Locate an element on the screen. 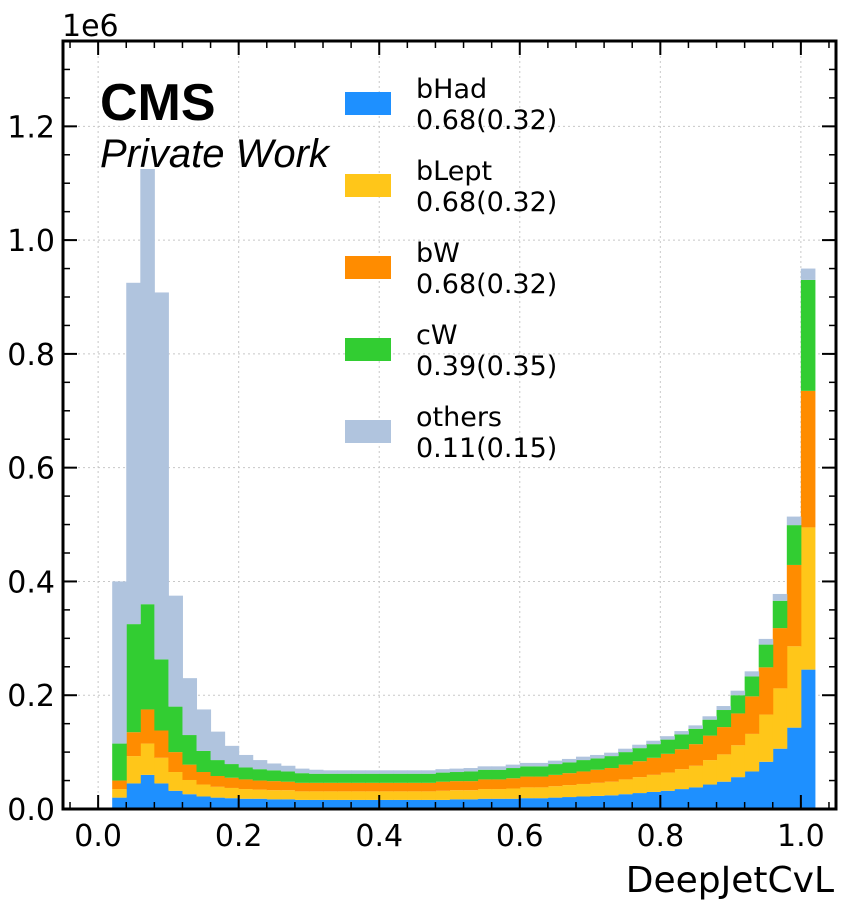 This screenshot has width=846, height=909. legend-swatch-bW is located at coordinates (368, 267).